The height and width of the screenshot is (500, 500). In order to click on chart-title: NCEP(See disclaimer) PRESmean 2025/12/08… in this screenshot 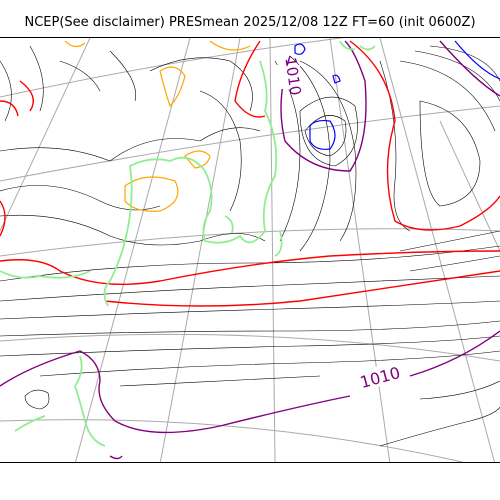, I will do `click(250, 22)`.